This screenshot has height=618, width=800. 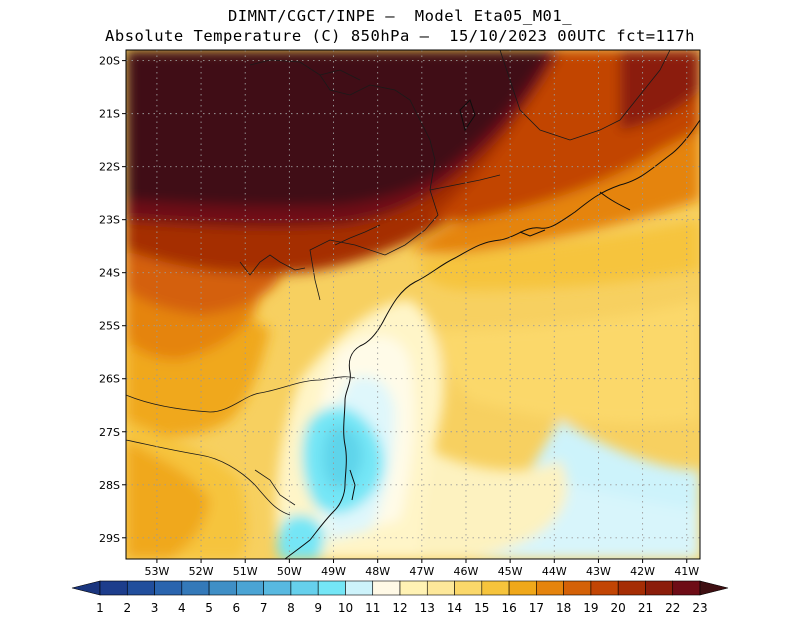 I want to click on lon-tick-label: 47W, so click(x=421, y=571).